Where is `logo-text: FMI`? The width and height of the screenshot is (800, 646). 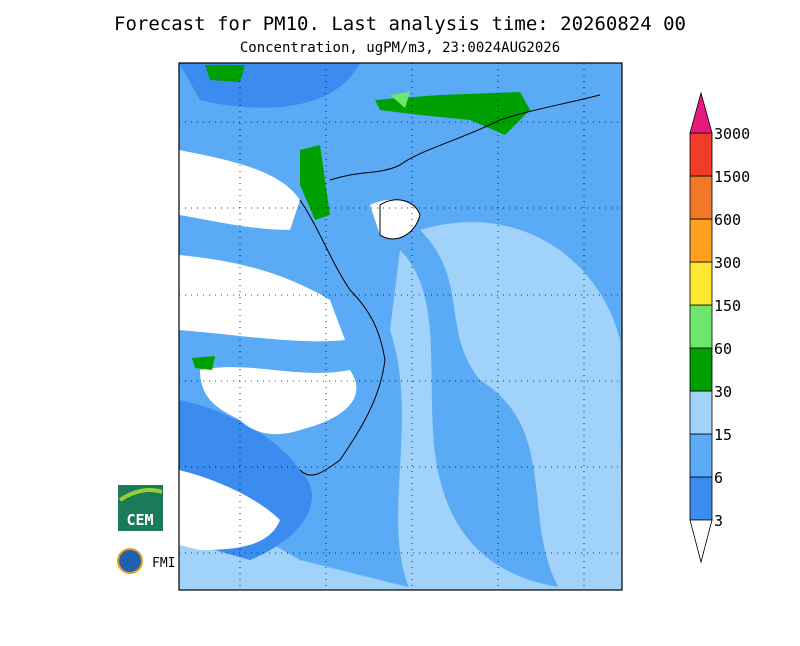 logo-text: FMI is located at coordinates (163, 563).